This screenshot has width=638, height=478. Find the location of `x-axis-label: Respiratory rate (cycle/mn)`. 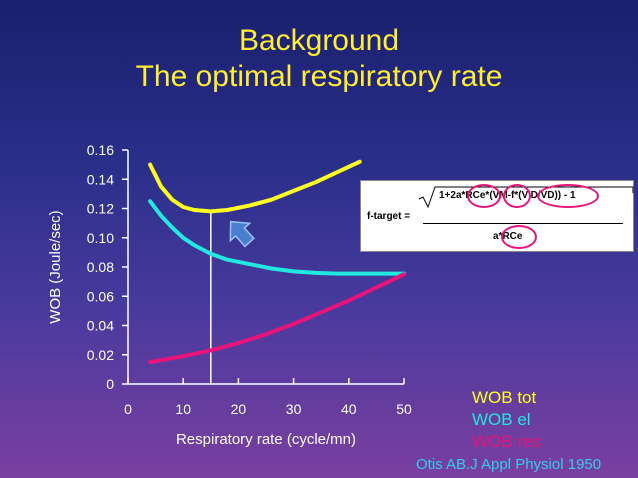

x-axis-label: Respiratory rate (cycle/mn) is located at coordinates (266, 439).